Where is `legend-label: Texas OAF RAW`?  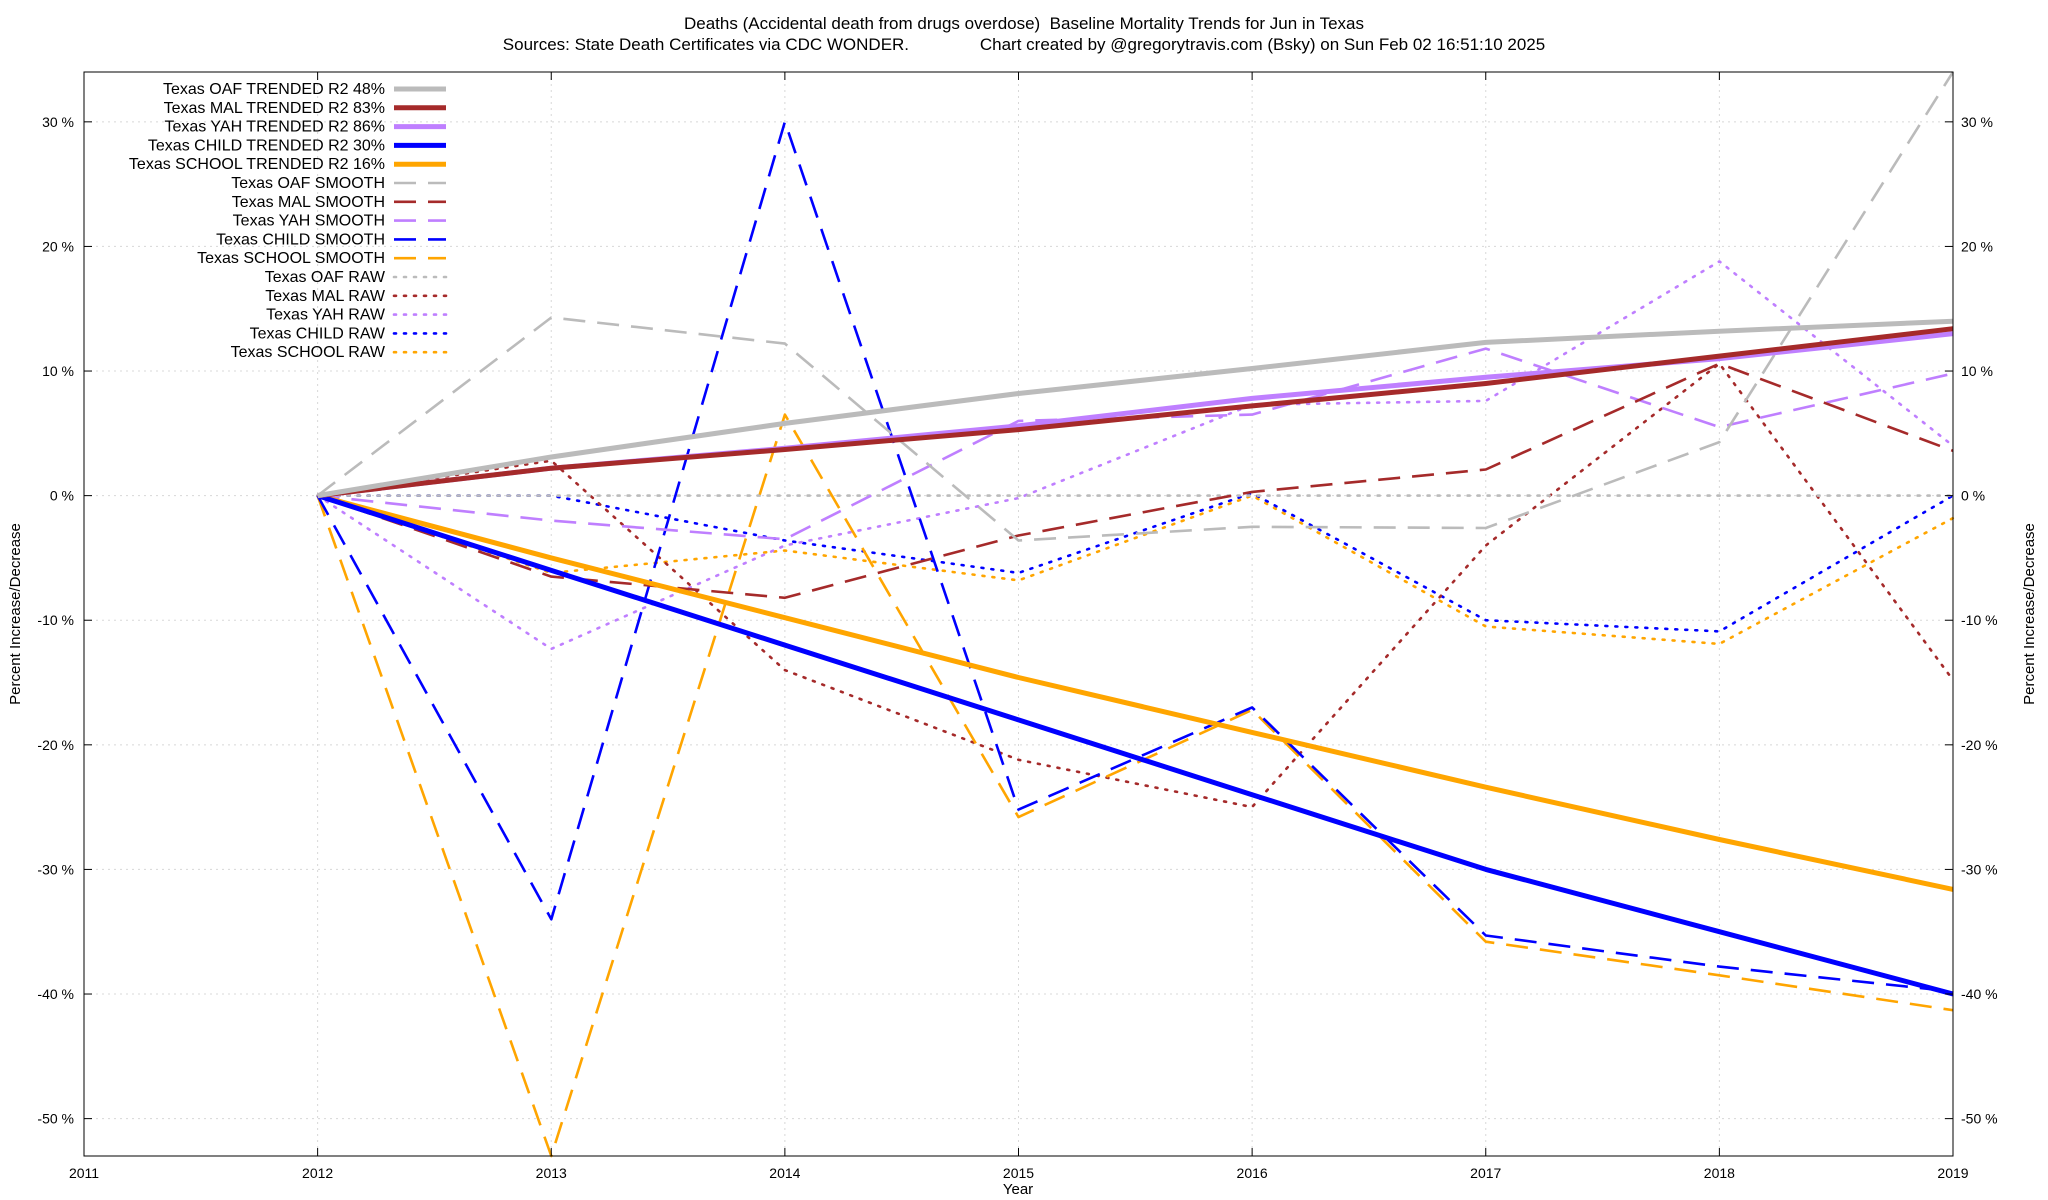
legend-label: Texas OAF RAW is located at coordinates (325, 277).